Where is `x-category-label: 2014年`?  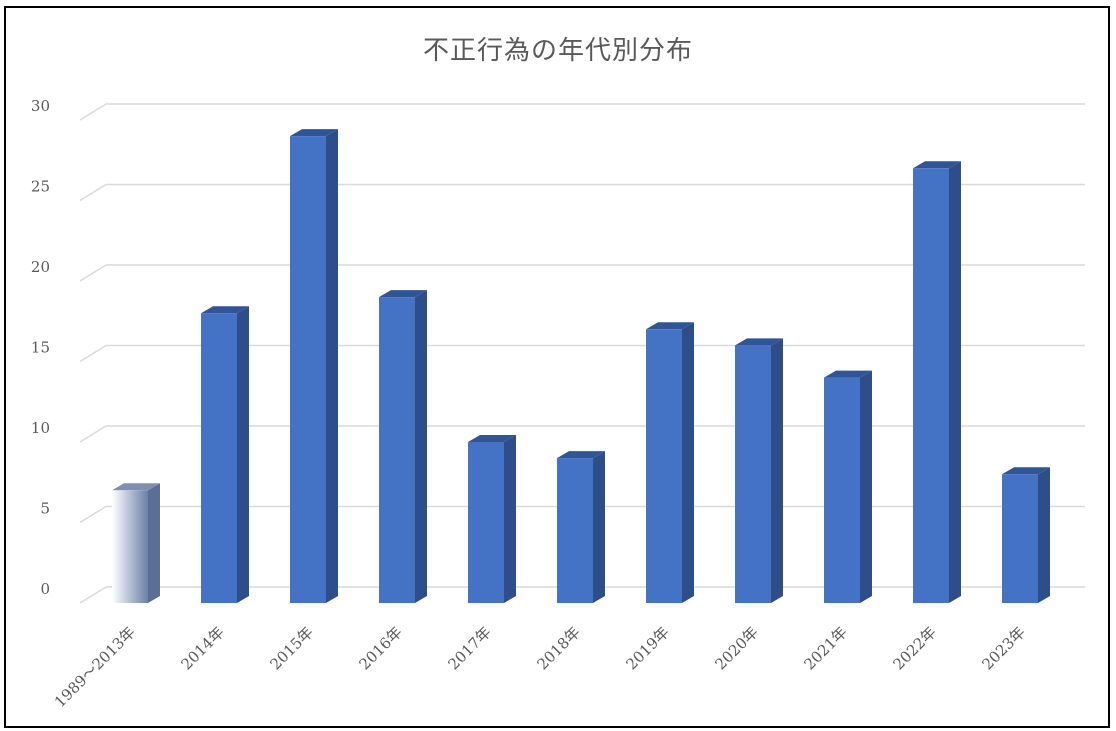
x-category-label: 2014年 is located at coordinates (202, 648).